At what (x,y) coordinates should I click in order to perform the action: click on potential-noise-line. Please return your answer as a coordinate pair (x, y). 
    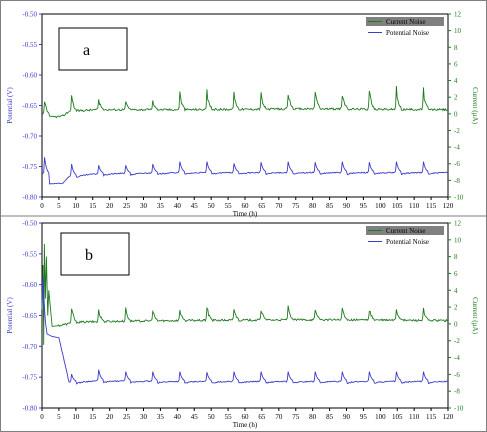
    Looking at the image, I should click on (245, 171).